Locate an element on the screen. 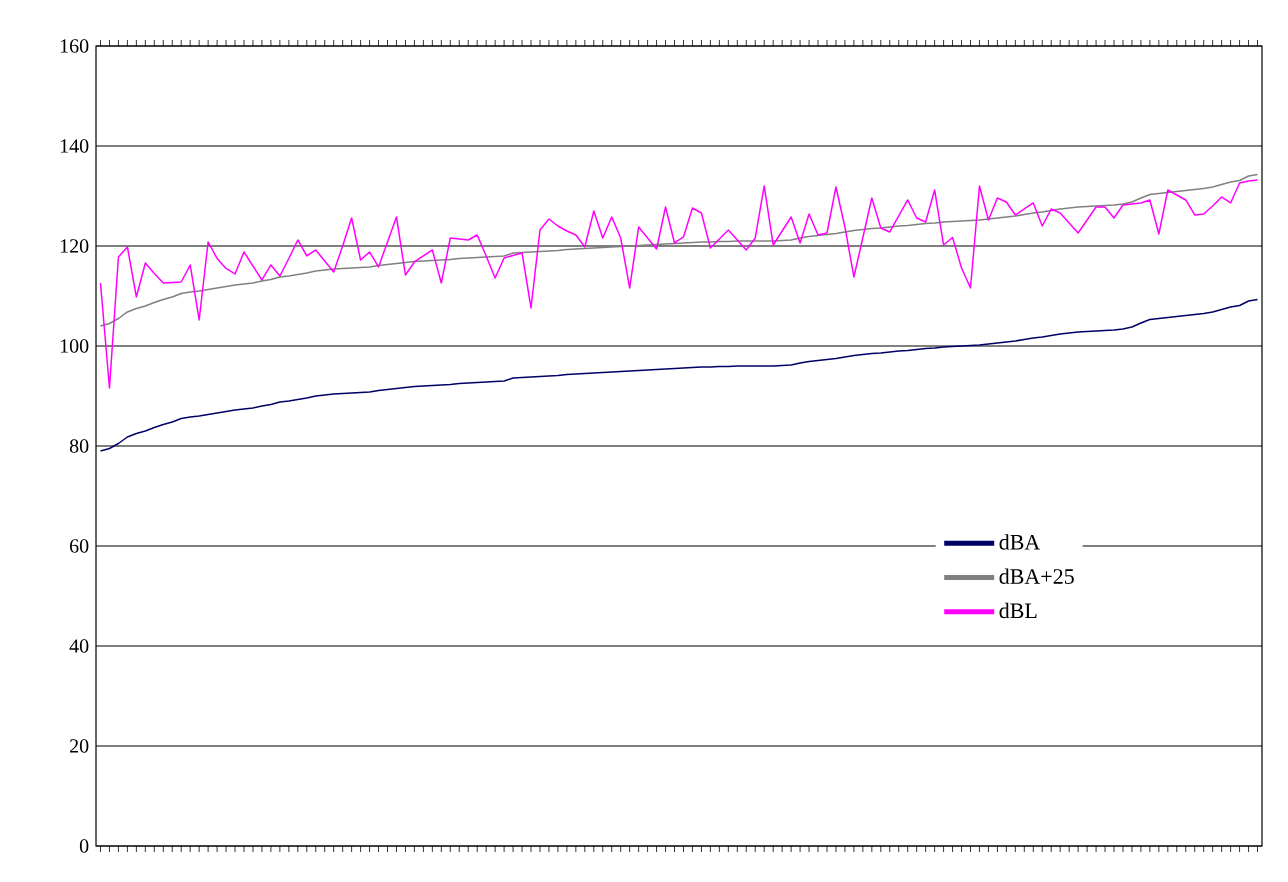 The width and height of the screenshot is (1288, 882). y-tick-label: 40 is located at coordinates (79, 646).